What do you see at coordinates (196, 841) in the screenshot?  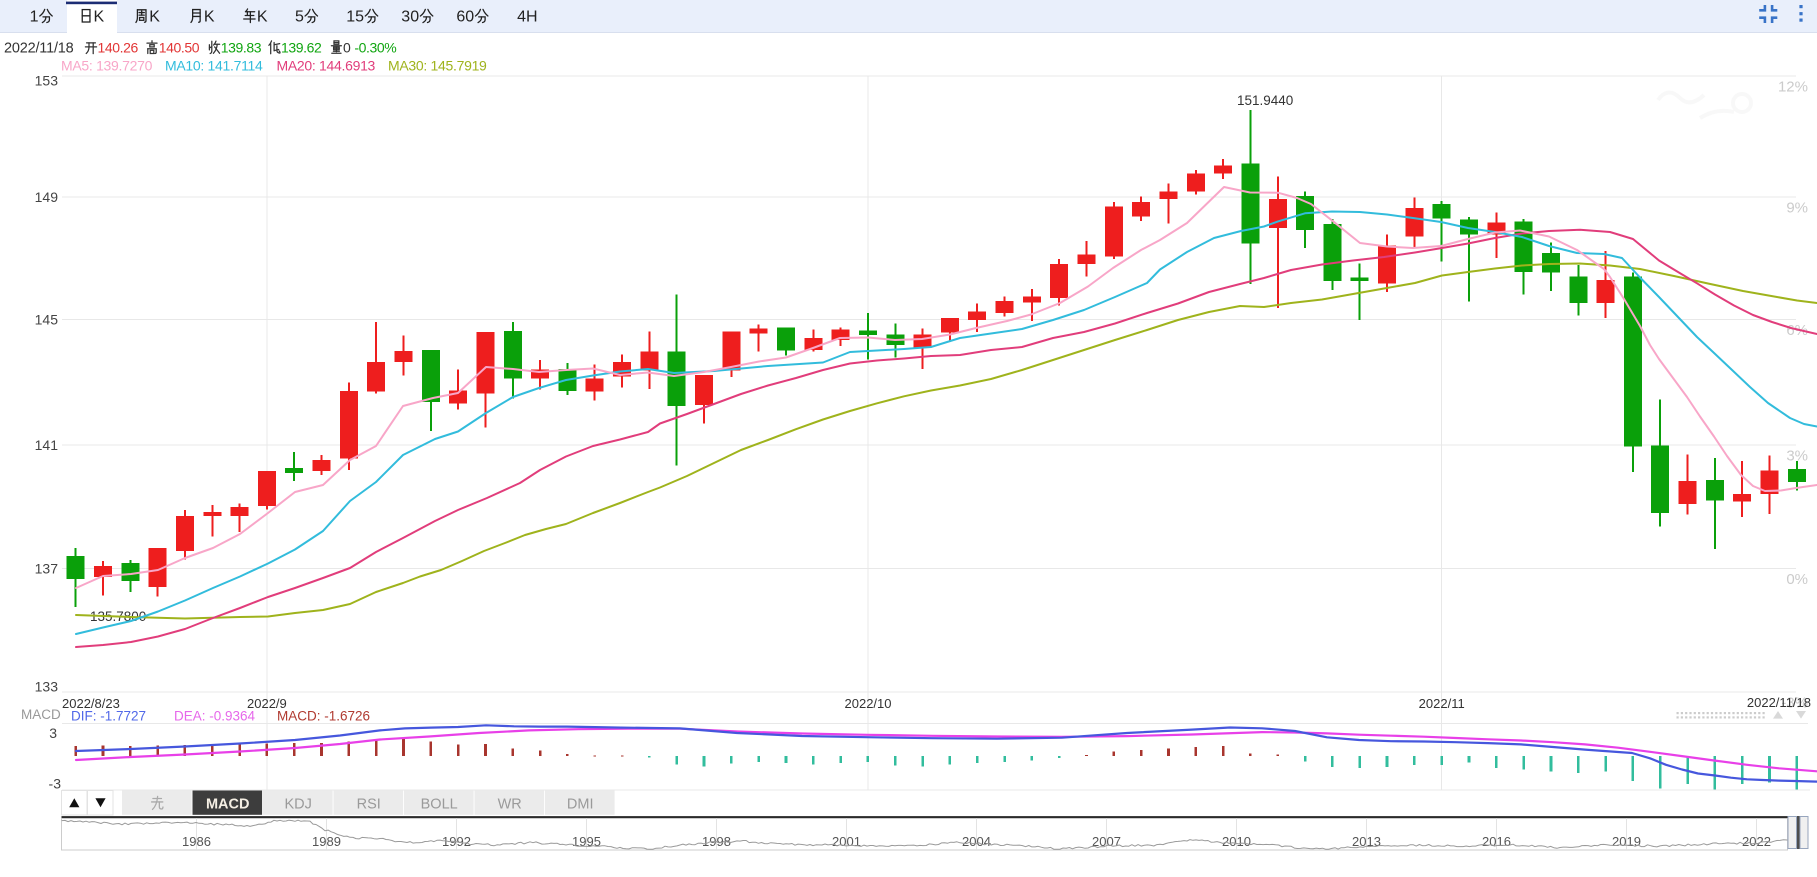 I see `svg-text: 1986` at bounding box center [196, 841].